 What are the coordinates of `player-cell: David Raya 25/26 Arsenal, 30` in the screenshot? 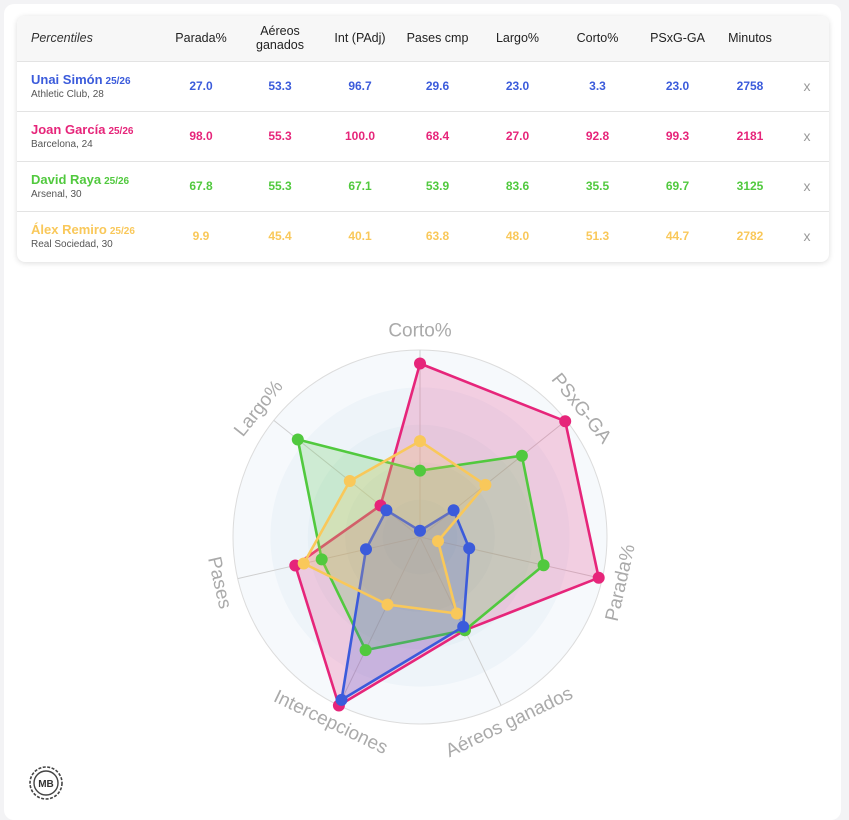 It's located at (92, 186).